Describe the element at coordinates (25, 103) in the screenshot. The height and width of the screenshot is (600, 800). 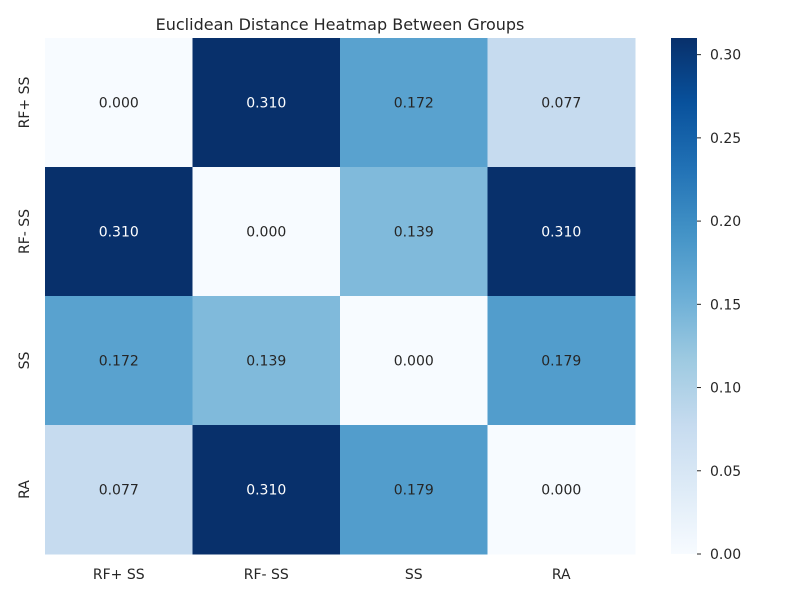
I see `y-tick-label: RF+ SS` at that location.